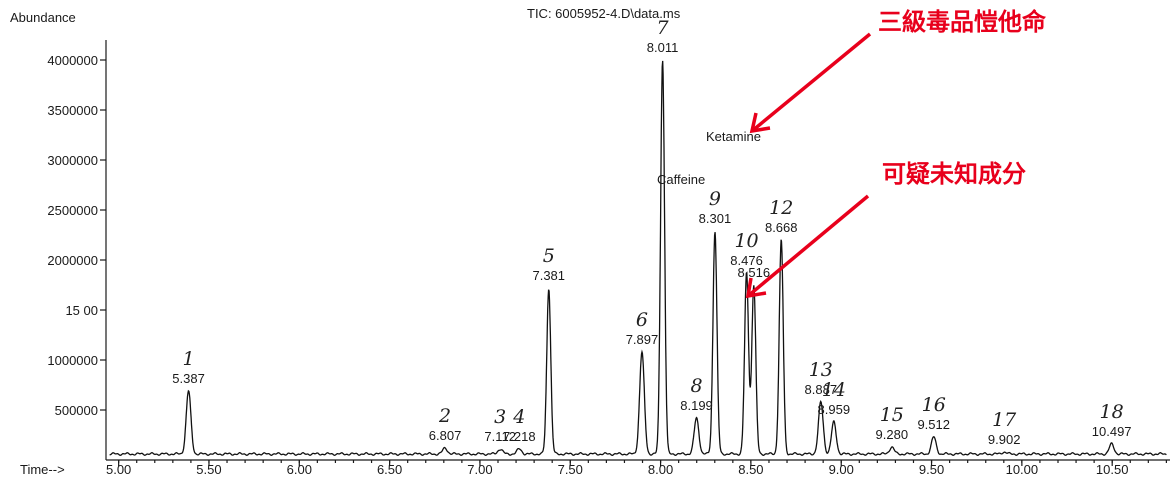 This screenshot has height=483, width=1172. What do you see at coordinates (933, 424) in the screenshot?
I see `peak-rt-label: 9.512` at bounding box center [933, 424].